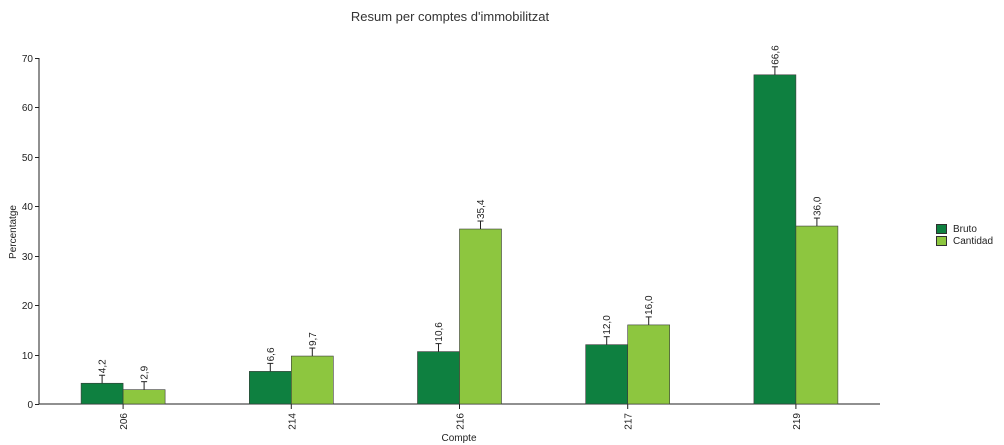 Image resolution: width=1004 pixels, height=445 pixels. What do you see at coordinates (450, 16) in the screenshot?
I see `chart-title: Resum per comptes d'immobilitzat` at bounding box center [450, 16].